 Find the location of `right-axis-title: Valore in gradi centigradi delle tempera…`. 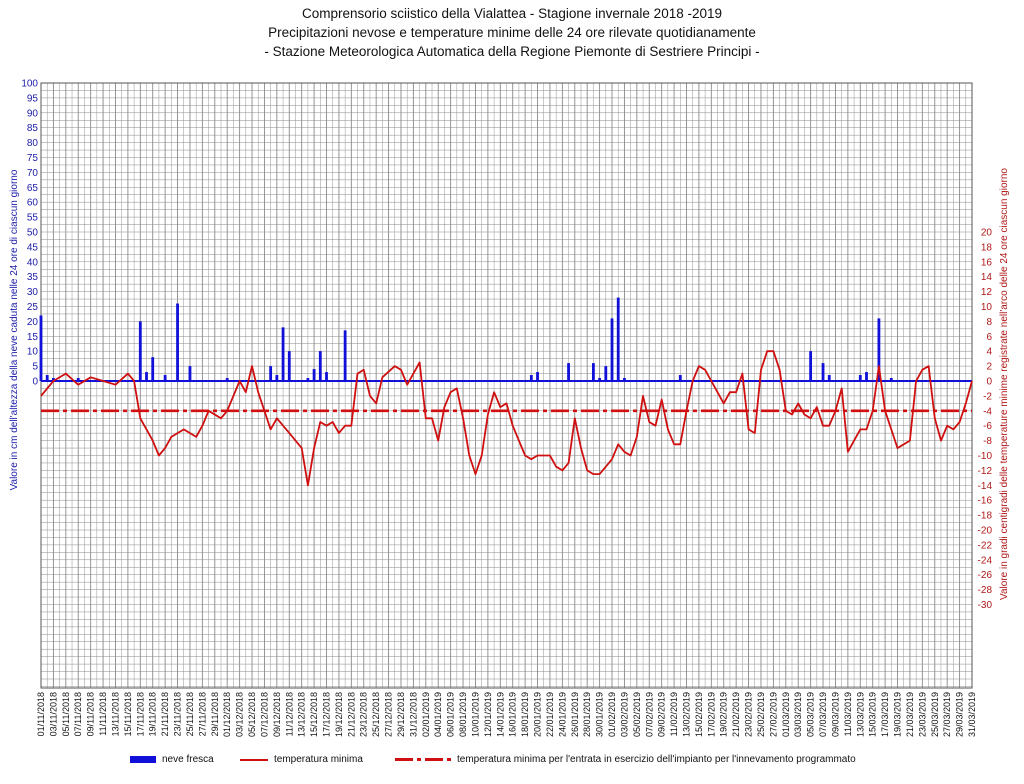

right-axis-title: Valore in gradi centigradi delle tempera… is located at coordinates (1004, 384).